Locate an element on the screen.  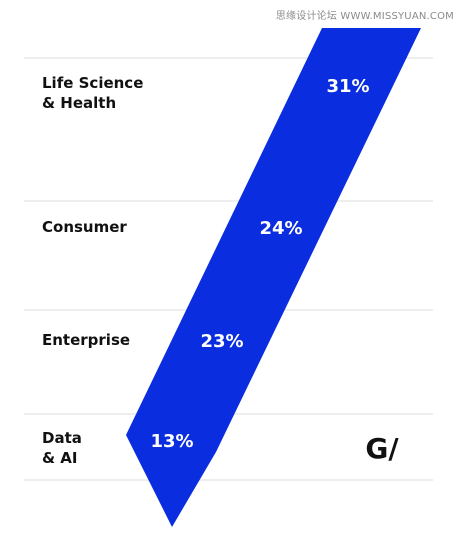
value-label: 23% is located at coordinates (221, 341).